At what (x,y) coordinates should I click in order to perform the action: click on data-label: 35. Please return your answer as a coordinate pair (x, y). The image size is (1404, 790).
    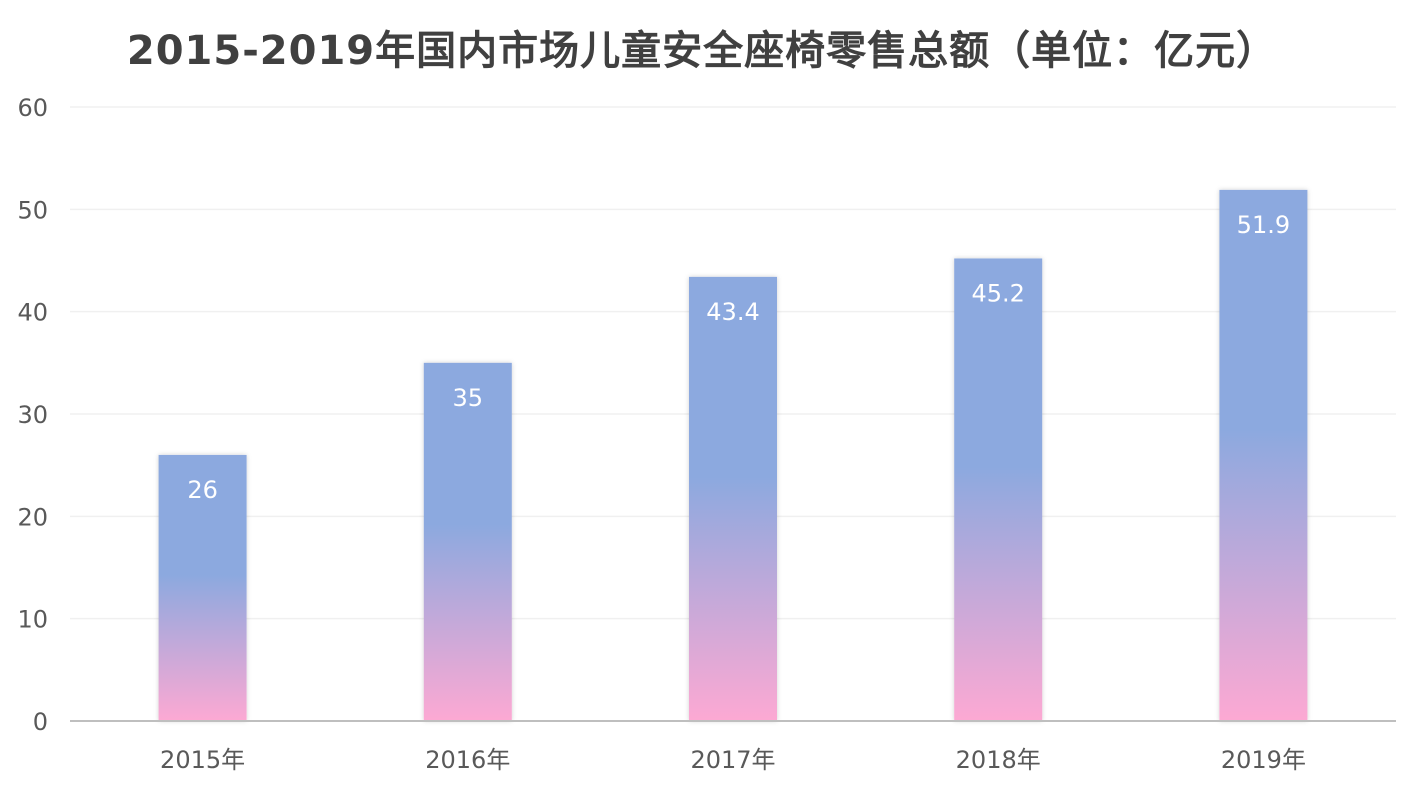
    Looking at the image, I should click on (468, 398).